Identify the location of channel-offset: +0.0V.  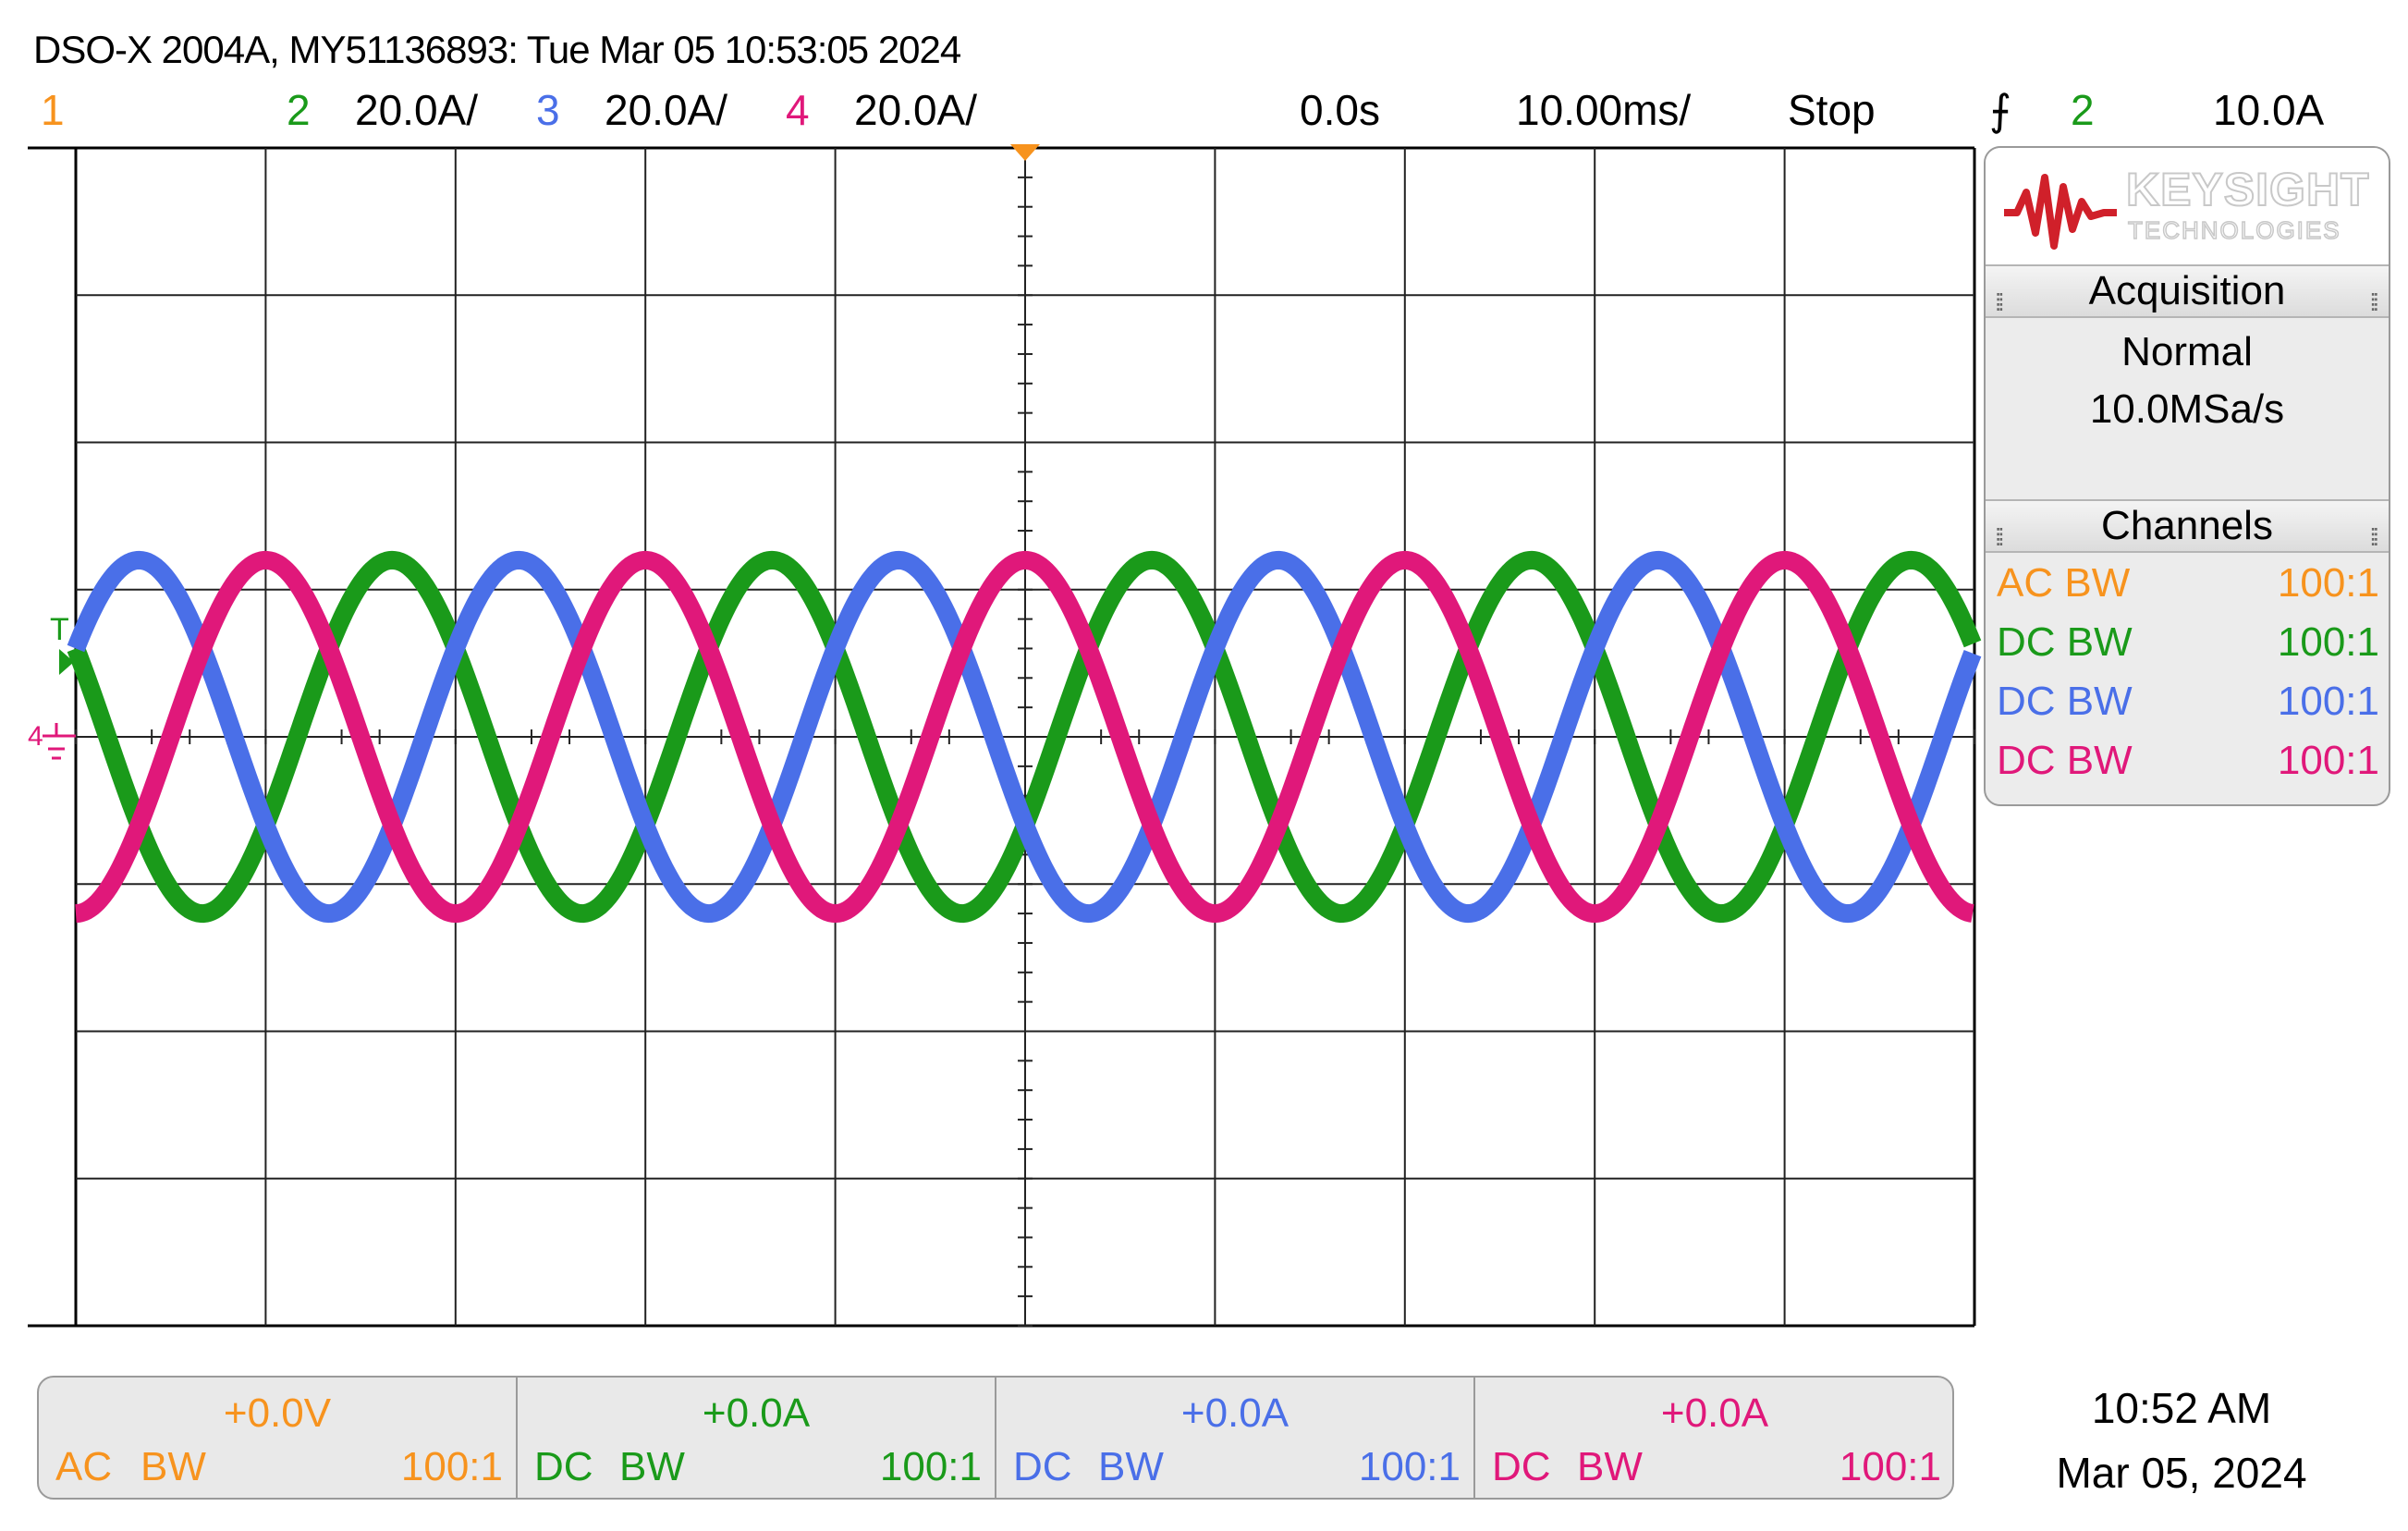
(277, 1413).